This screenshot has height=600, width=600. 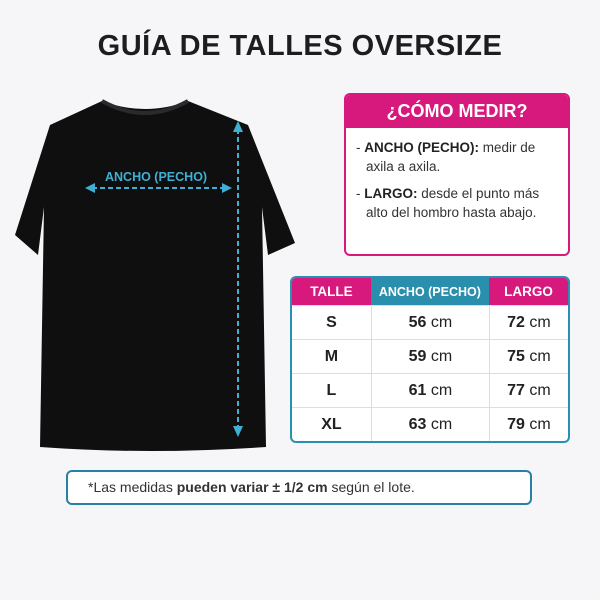 I want to click on note-suffix: según el lote., so click(x=373, y=487).